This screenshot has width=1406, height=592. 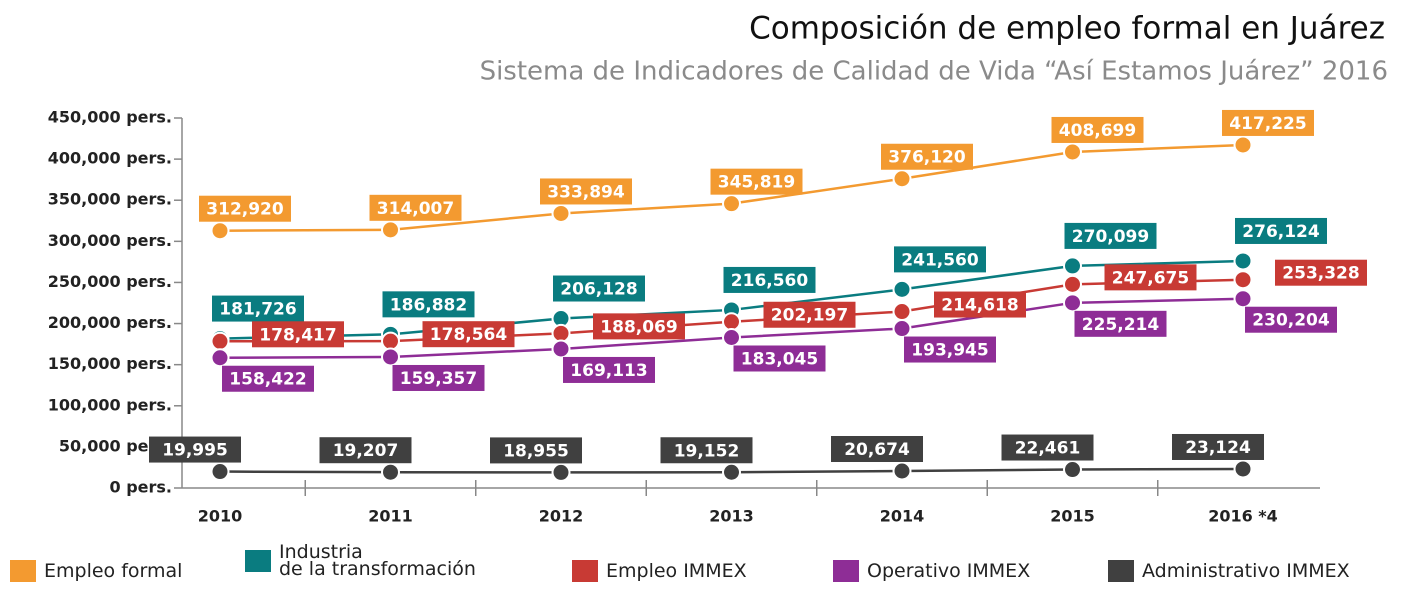 I want to click on y-tick-label: 450,000 pers., so click(x=110, y=117).